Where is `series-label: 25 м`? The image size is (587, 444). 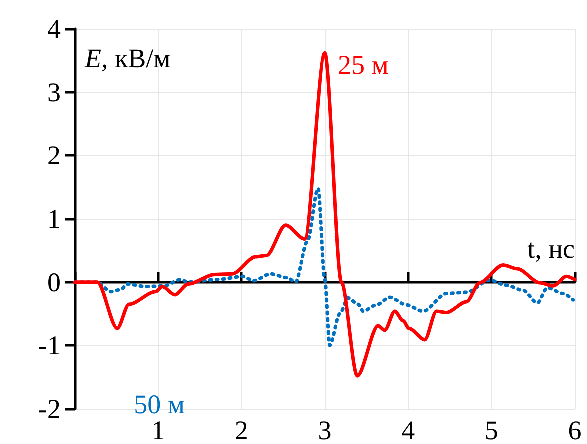 series-label: 25 м is located at coordinates (363, 65).